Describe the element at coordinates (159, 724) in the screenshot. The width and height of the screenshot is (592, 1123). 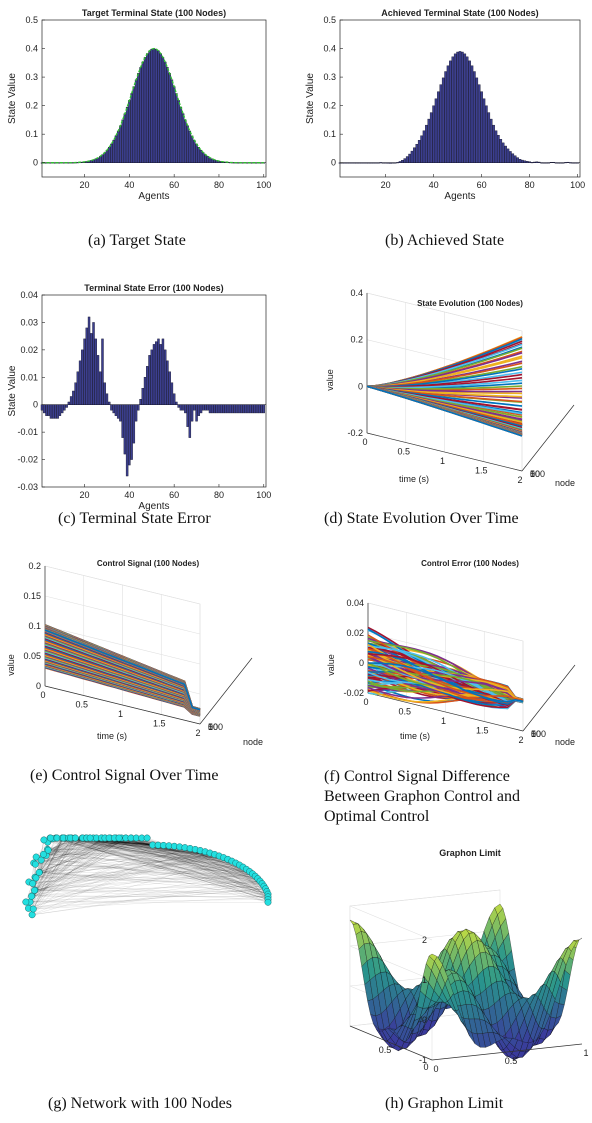
I see `x-tick-label: 1.5` at that location.